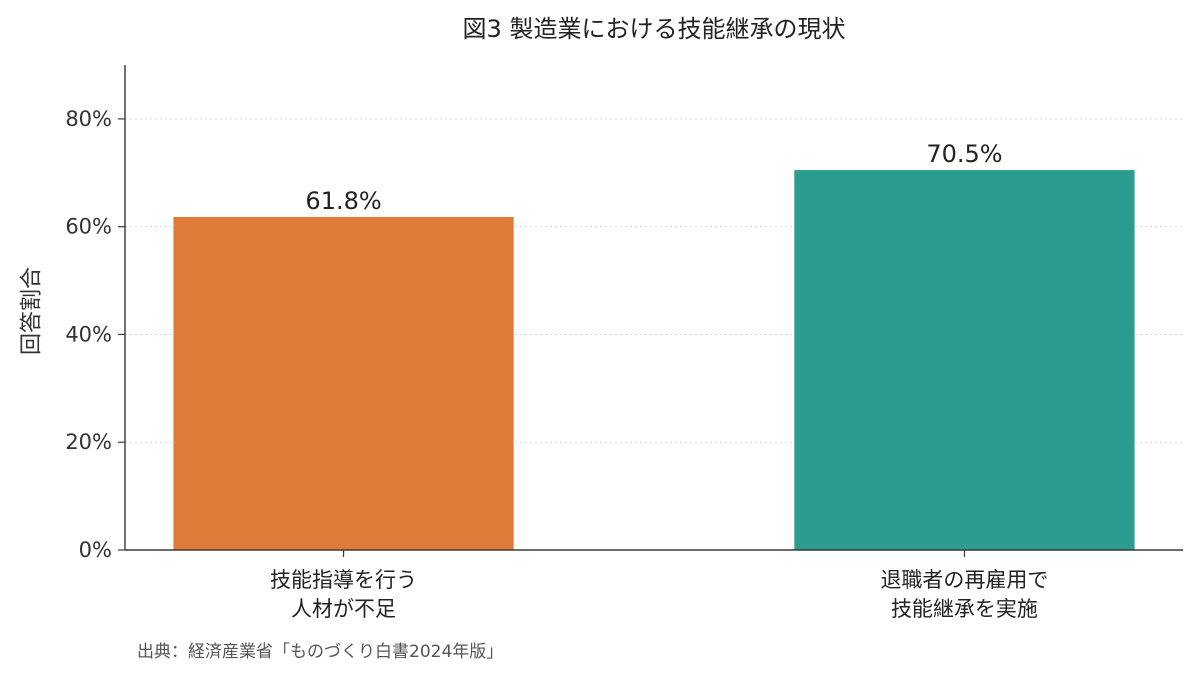  Describe the element at coordinates (88, 442) in the screenshot. I see `y-tick-label: 20%` at that location.